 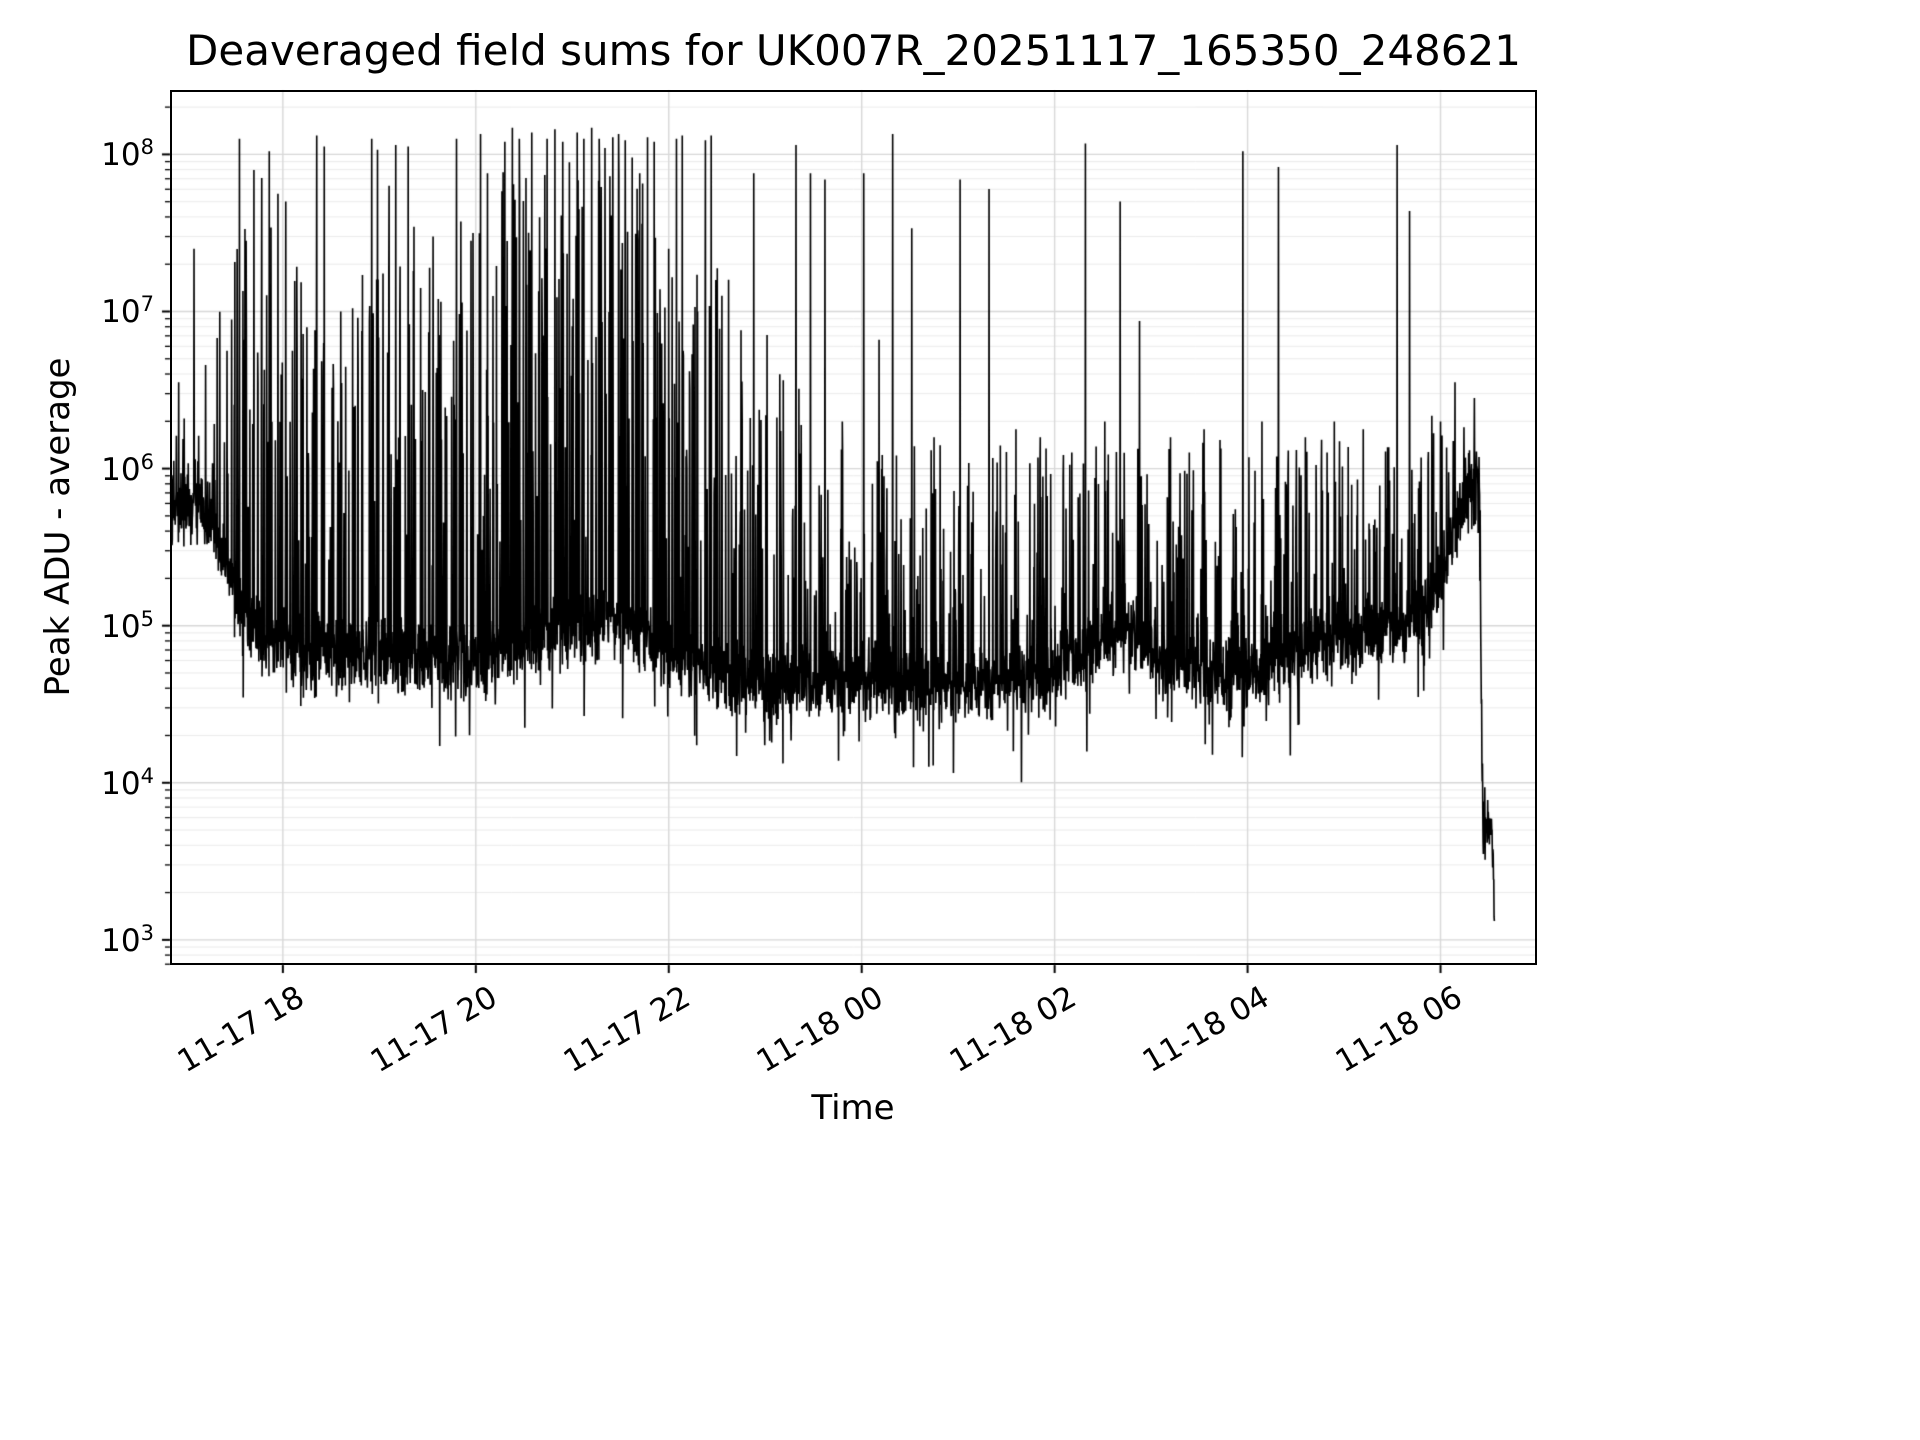 What do you see at coordinates (58, 527) in the screenshot?
I see `y-axis-label: Peak ADU - average` at bounding box center [58, 527].